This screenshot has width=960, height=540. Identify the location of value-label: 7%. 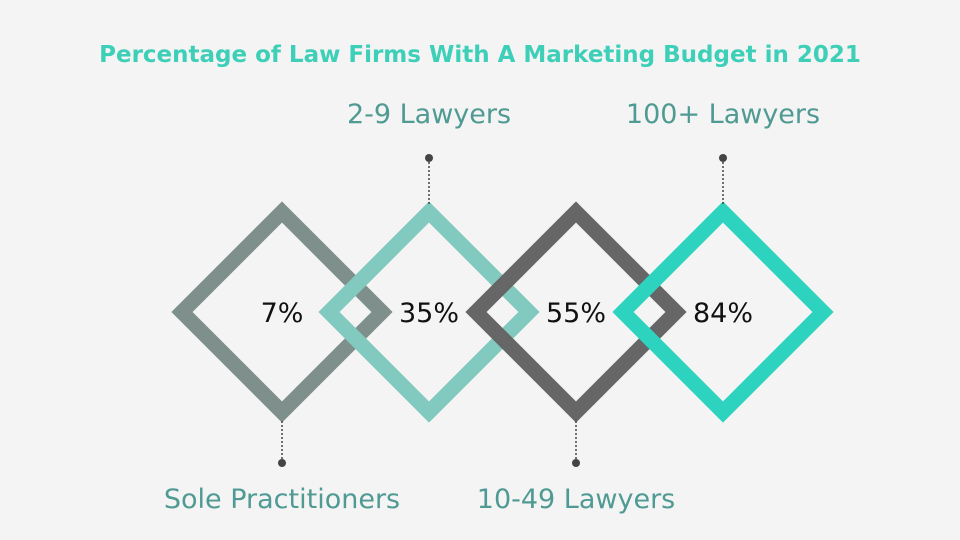
(282, 313).